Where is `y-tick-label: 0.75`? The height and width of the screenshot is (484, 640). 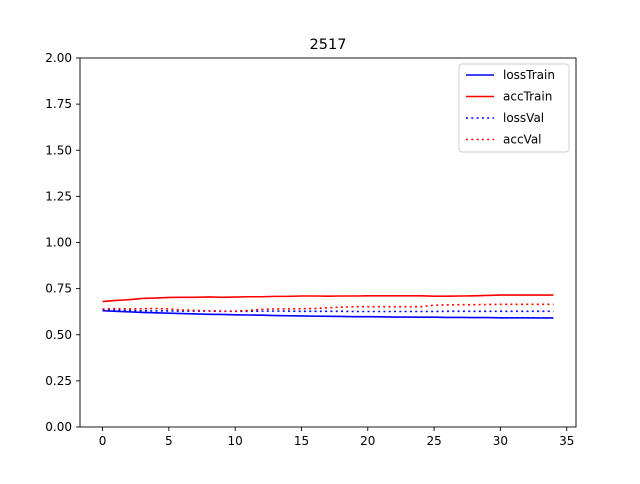
y-tick-label: 0.75 is located at coordinates (58, 289).